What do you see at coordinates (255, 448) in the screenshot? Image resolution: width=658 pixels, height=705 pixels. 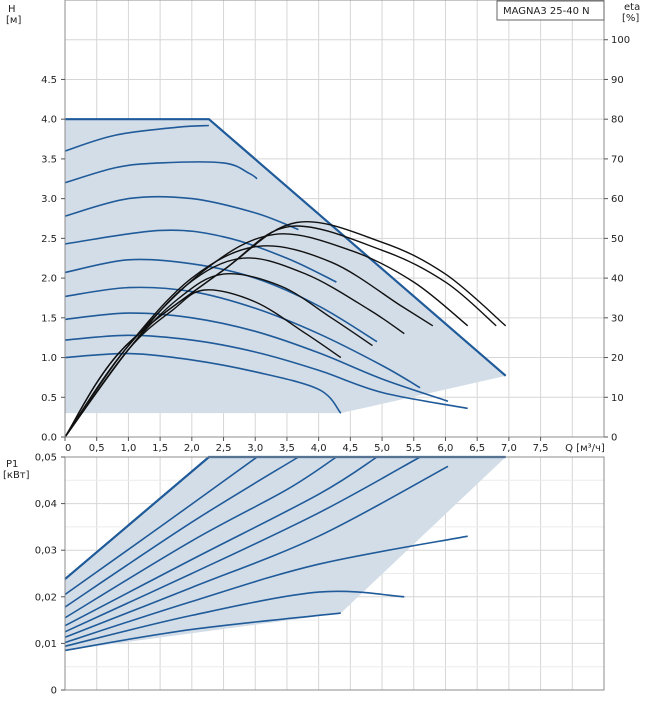 I see `top-x-tick-label: 3,0` at bounding box center [255, 448].